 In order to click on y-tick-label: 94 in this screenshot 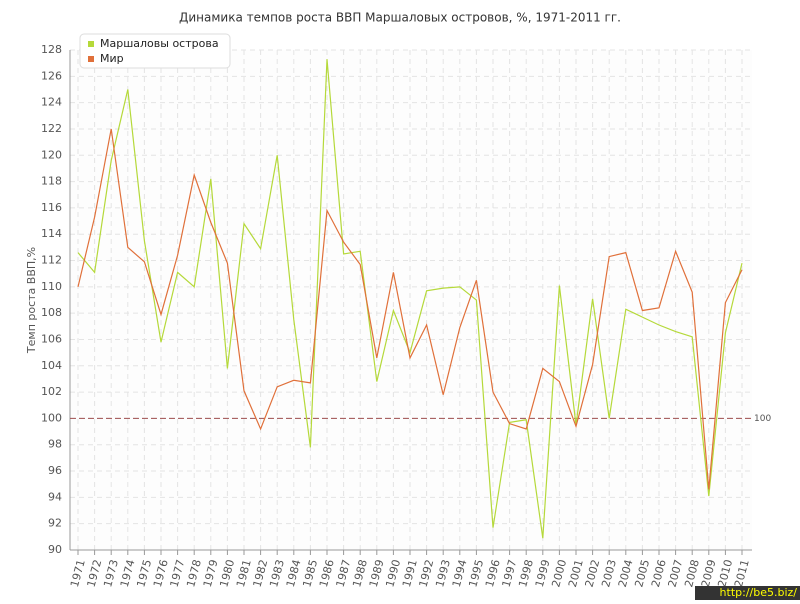, I will do `click(55, 496)`.